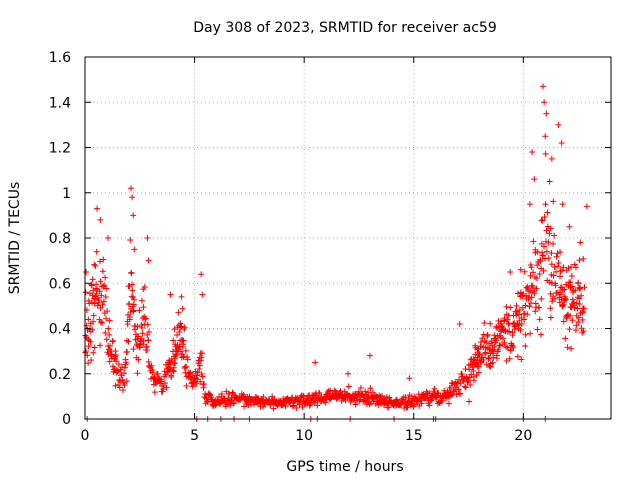 This screenshot has width=640, height=485. Describe the element at coordinates (60, 330) in the screenshot. I see `y-tick-label: 0.4` at that location.